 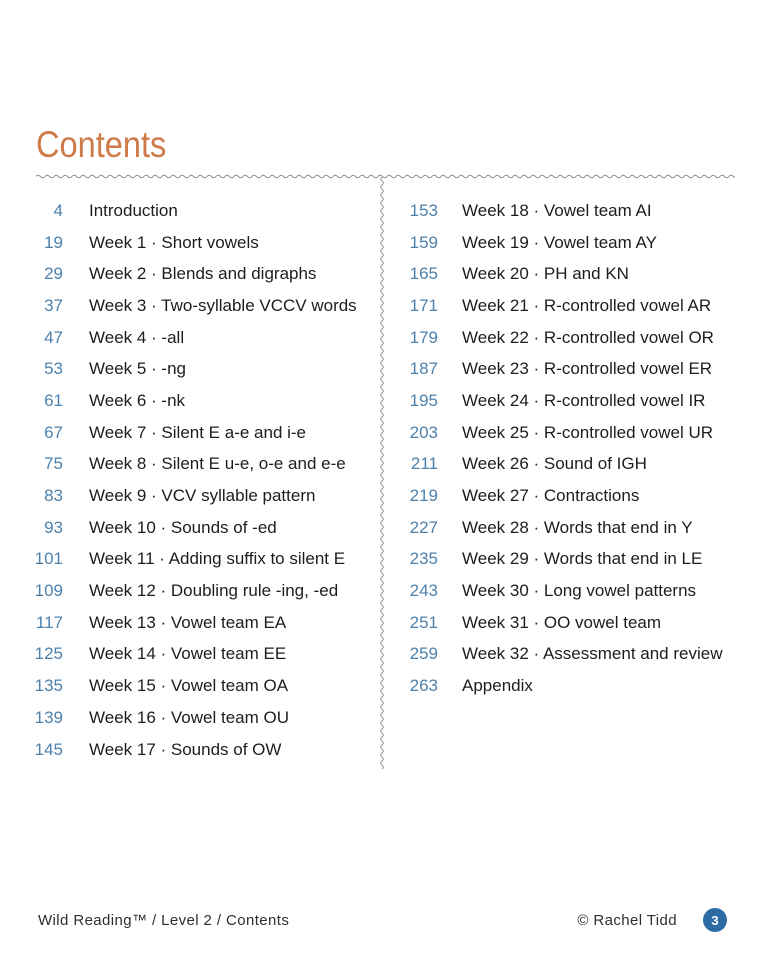 I want to click on toc-entry: 67 Week 7 · Silent E a-e and i-e, so click(x=193, y=433).